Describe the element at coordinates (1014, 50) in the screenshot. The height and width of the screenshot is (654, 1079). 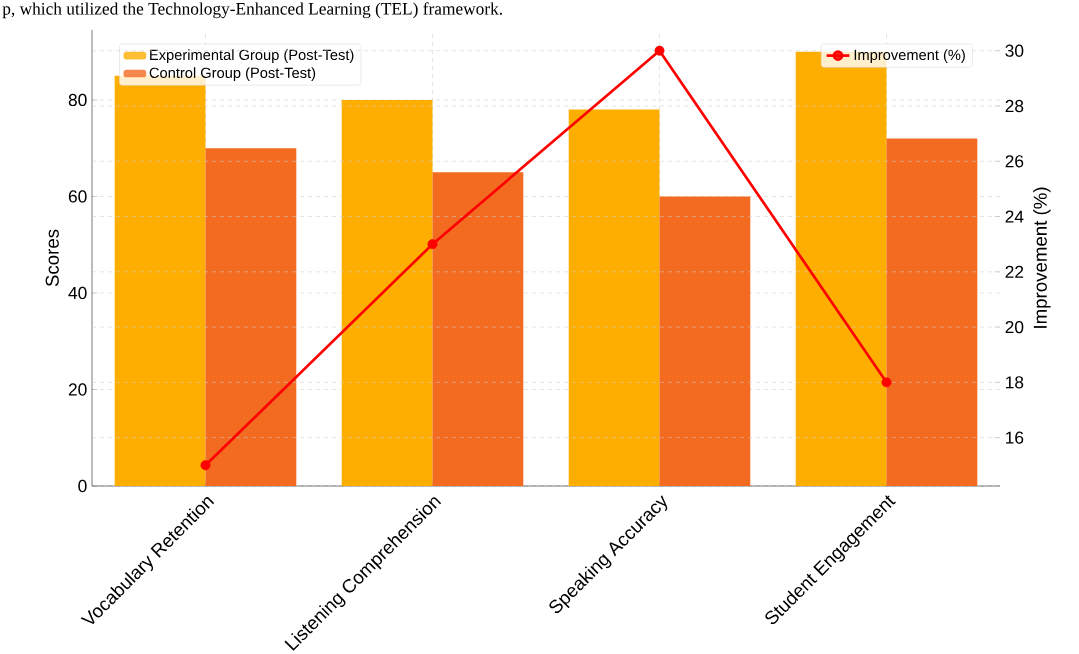
I see `y2-tick-label: 30` at that location.